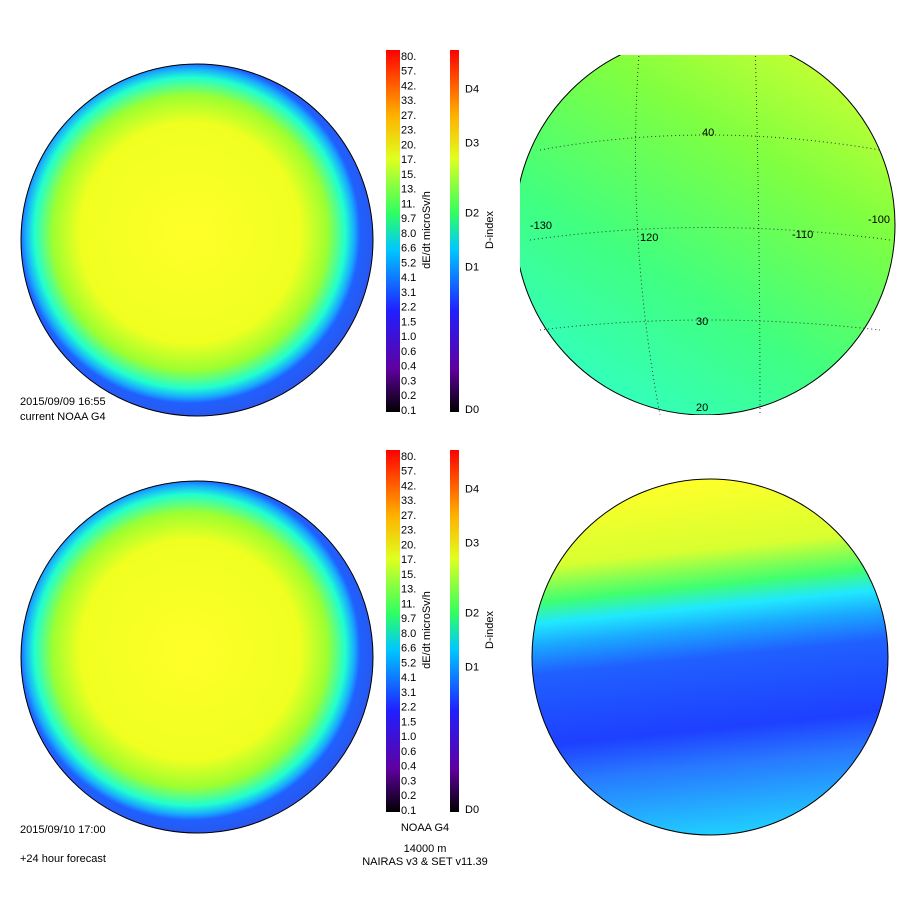 The height and width of the screenshot is (905, 900). I want to click on map-label: -130, so click(541, 226).